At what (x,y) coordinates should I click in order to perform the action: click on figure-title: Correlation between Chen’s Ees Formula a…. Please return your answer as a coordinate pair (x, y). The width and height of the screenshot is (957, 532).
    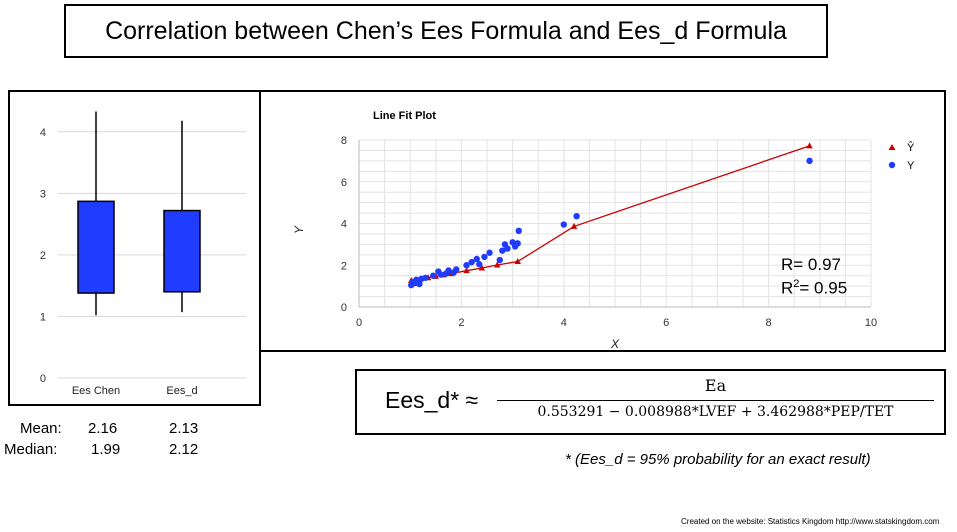
    Looking at the image, I should click on (446, 31).